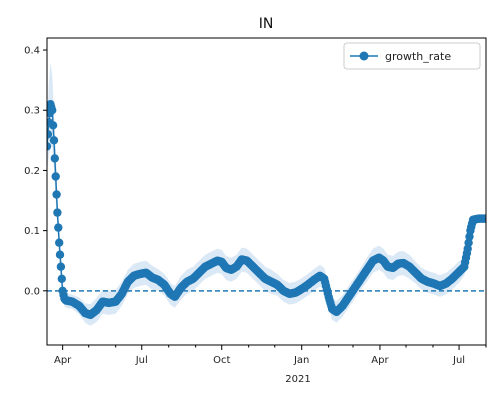  Describe the element at coordinates (32, 111) in the screenshot. I see `y-tick-label: 0.3` at that location.